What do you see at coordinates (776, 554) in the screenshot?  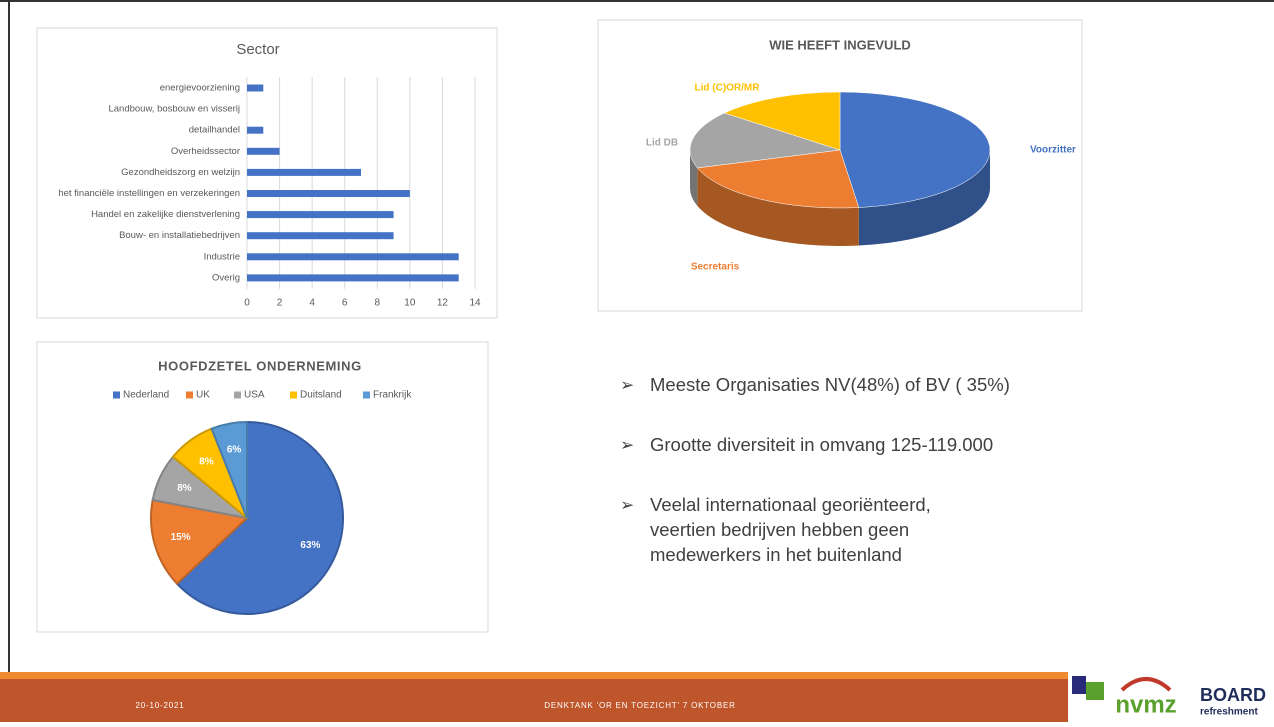 I see `bullet-text: medewerkers in het buitenland` at bounding box center [776, 554].